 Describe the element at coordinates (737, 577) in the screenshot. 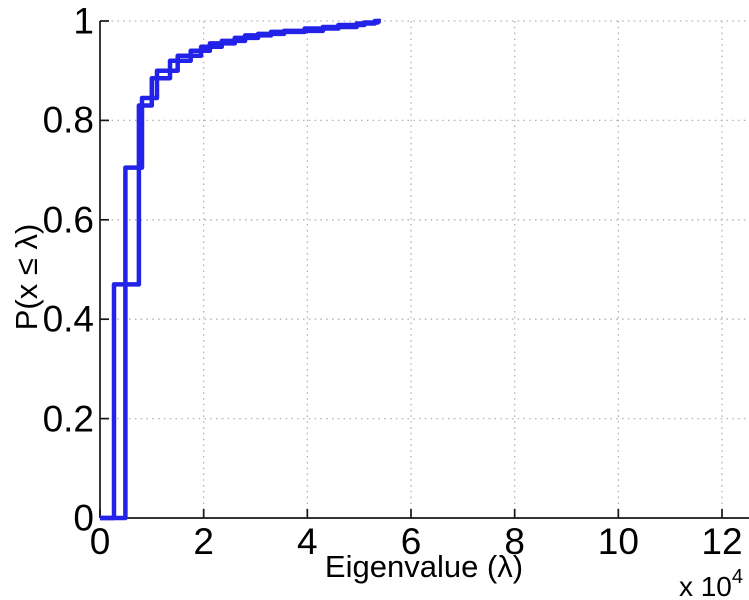

I see `x-axis-multiplier-exponent: 4` at that location.